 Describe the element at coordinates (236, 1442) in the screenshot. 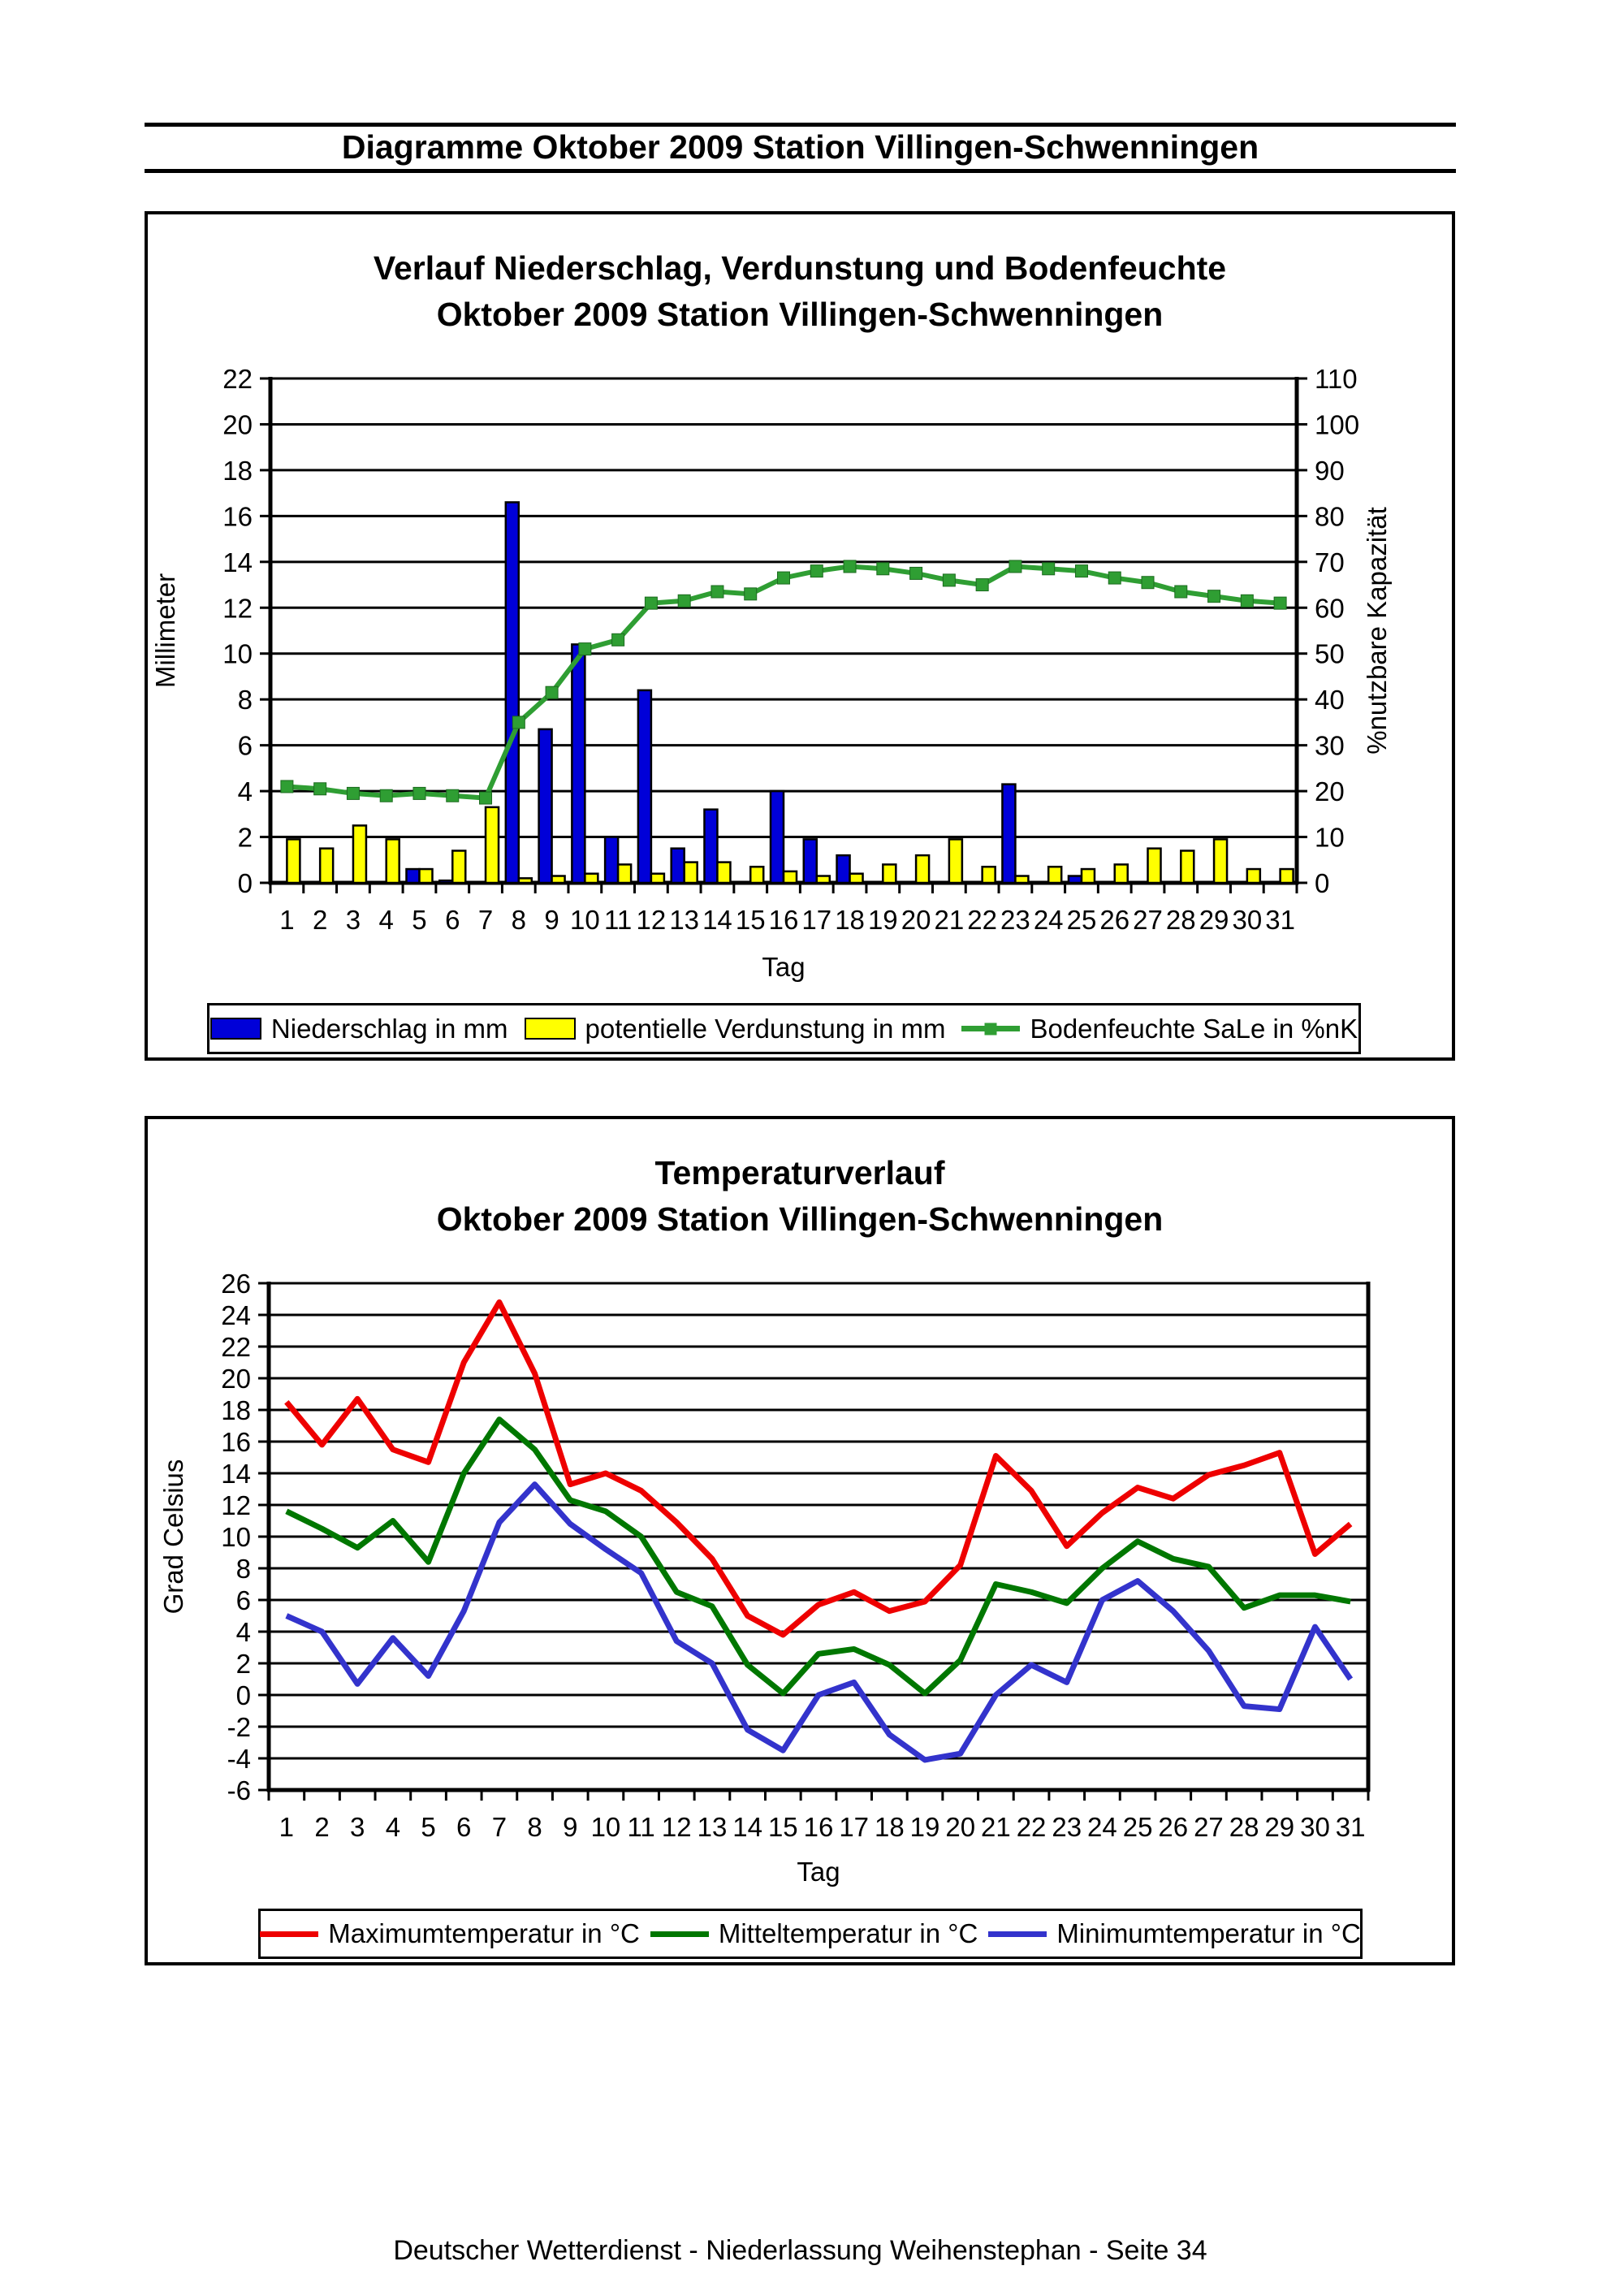

I see `y-tick-label: 16` at that location.